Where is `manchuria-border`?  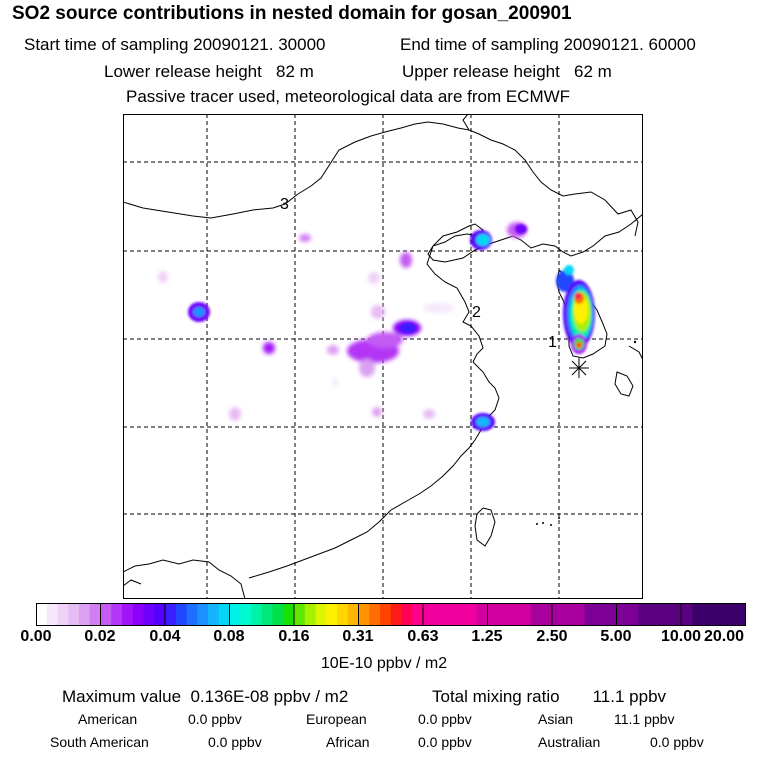 manchuria-border is located at coordinates (550, 175).